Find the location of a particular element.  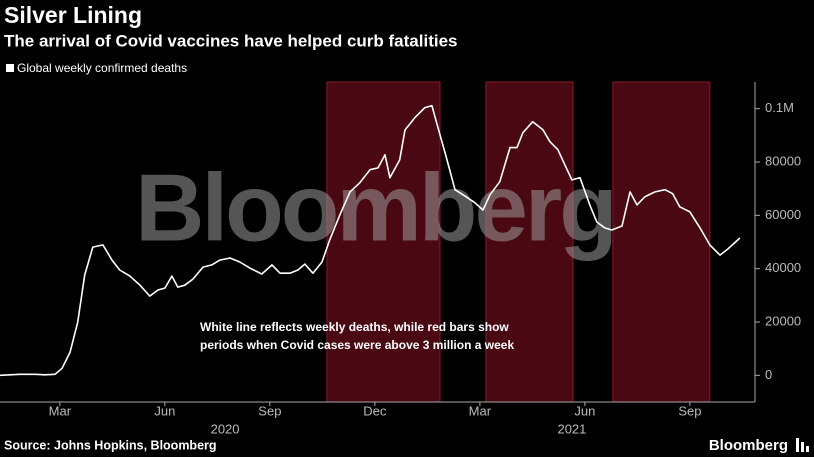

y-tick-label: 20000 is located at coordinates (783, 320).